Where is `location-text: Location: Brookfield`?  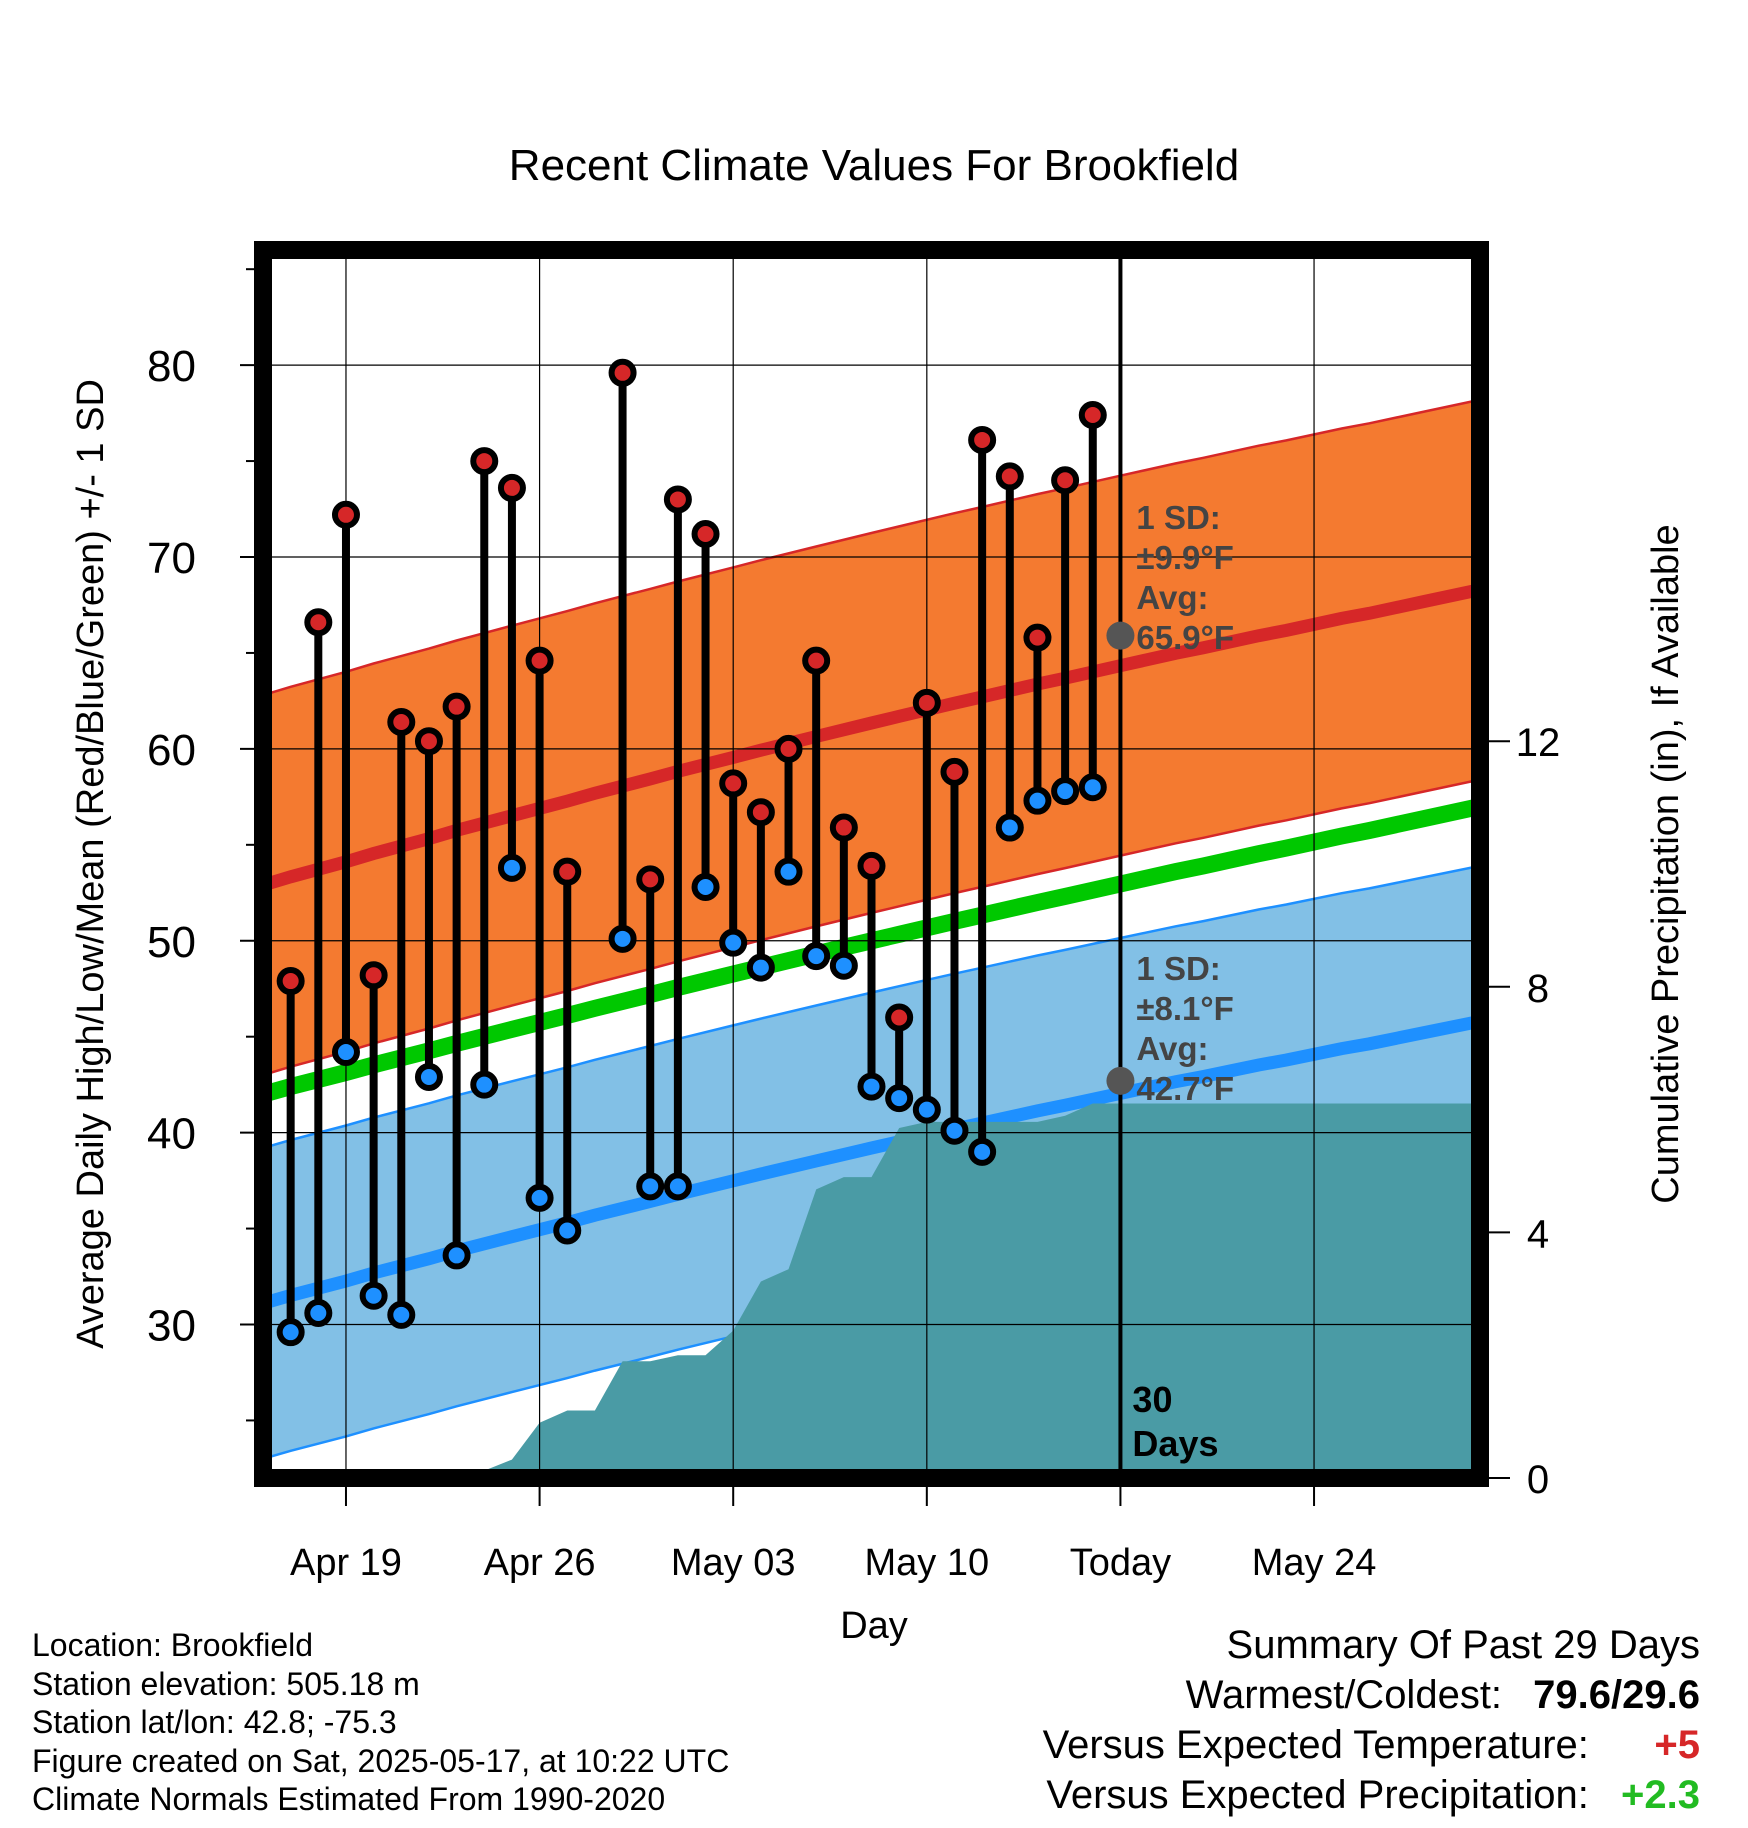 location-text: Location: Brookfield is located at coordinates (173, 1645).